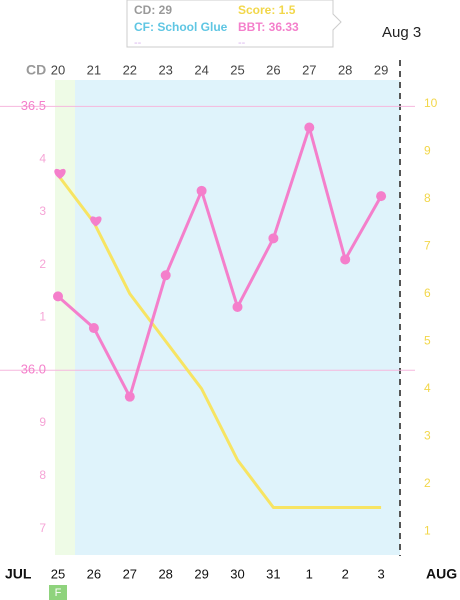  Describe the element at coordinates (268, 27) in the screenshot. I see `tooltip-bbt: BBT: 36.33` at that location.